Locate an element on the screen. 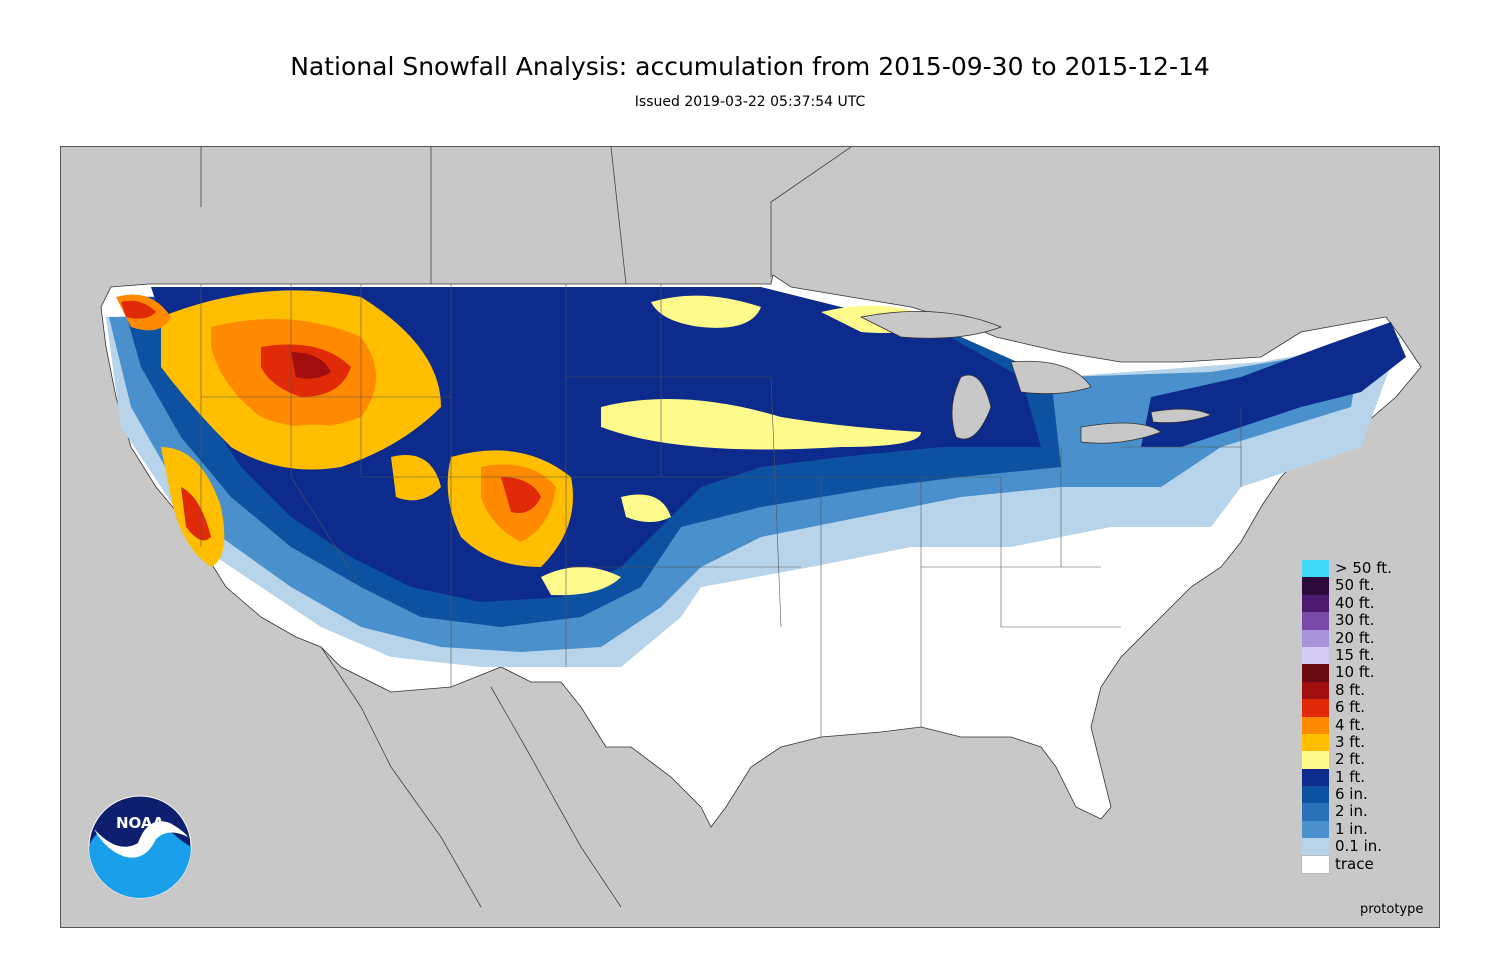 This screenshot has height=978, width=1500. legend-label: 50 ft. is located at coordinates (1355, 585).